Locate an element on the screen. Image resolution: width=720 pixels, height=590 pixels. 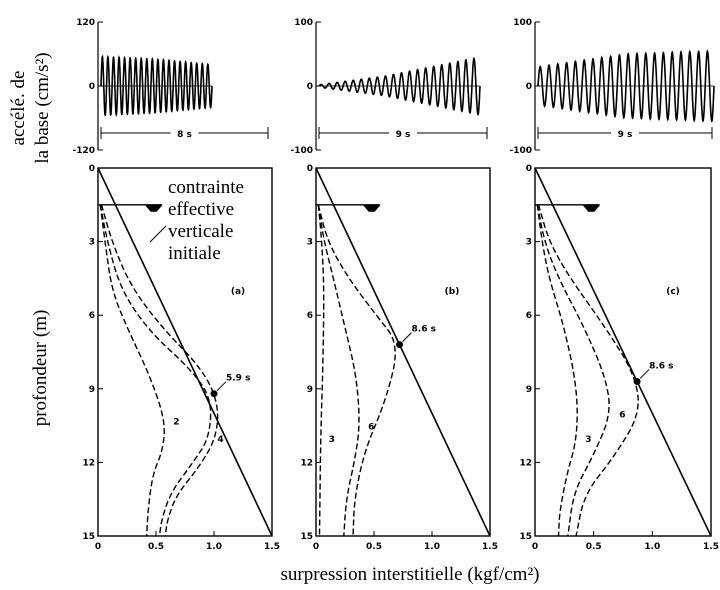
x-axis-label: surpression interstitielle (kgf/cm²) is located at coordinates (410, 574).